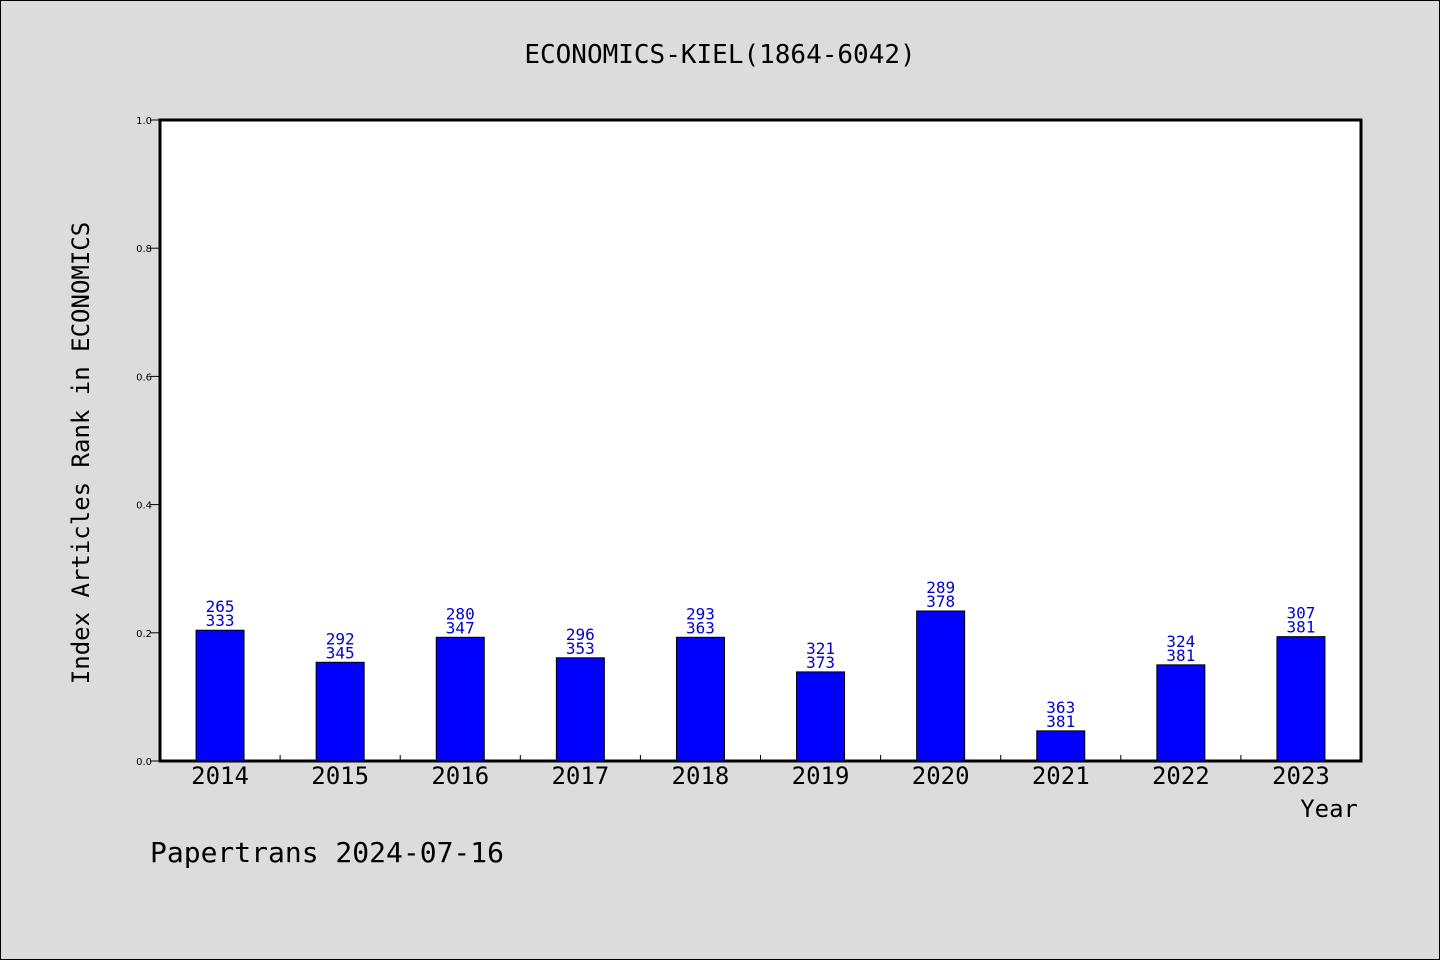 This screenshot has width=1440, height=960. What do you see at coordinates (580, 634) in the screenshot?
I see `bar-label-top: 296` at bounding box center [580, 634].